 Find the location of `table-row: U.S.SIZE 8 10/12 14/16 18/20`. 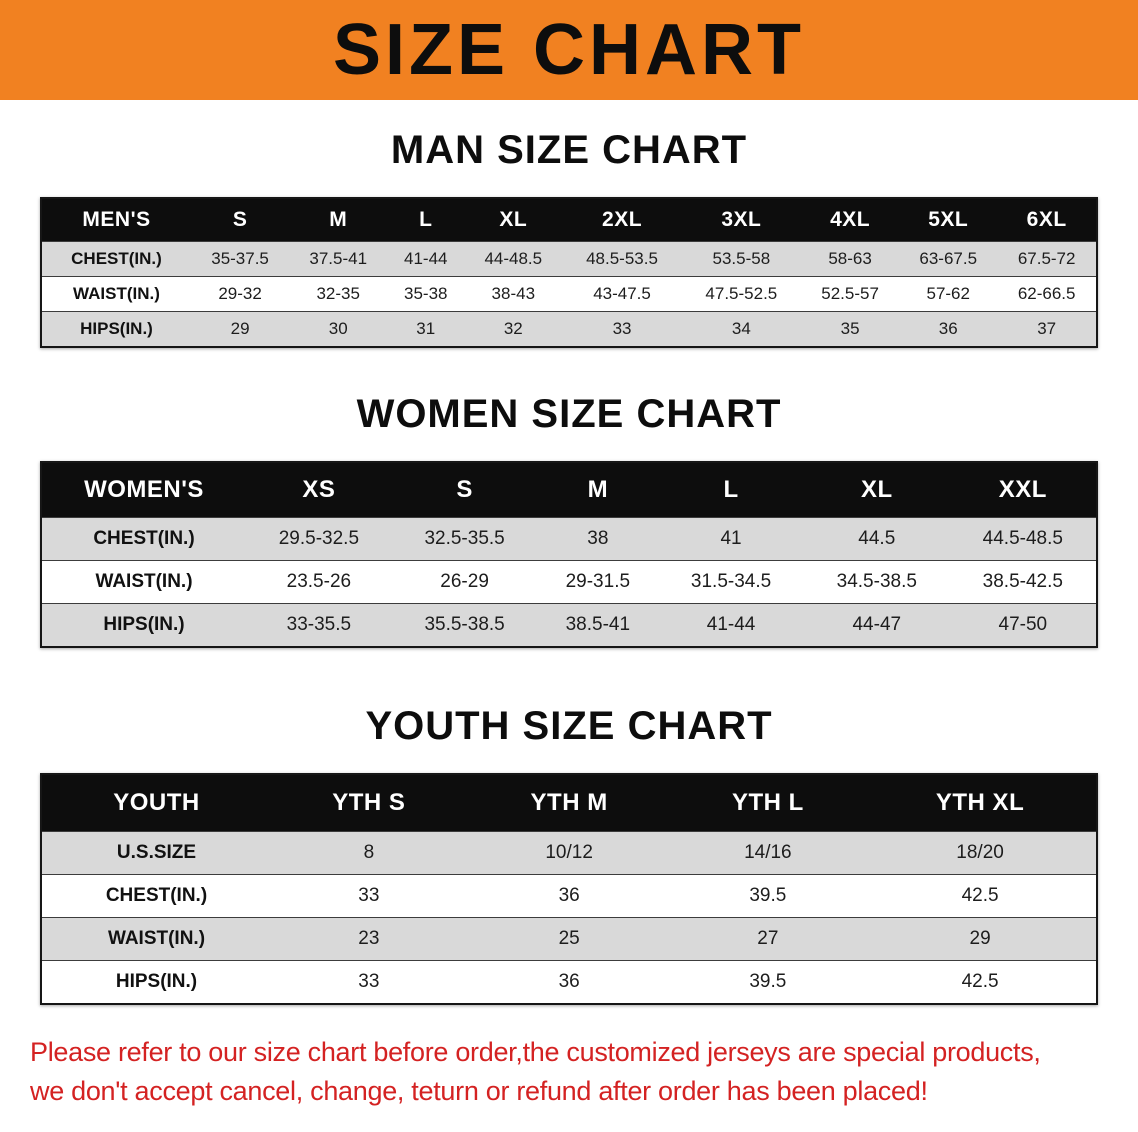

table-row: U.S.SIZE 8 10/12 14/16 18/20 is located at coordinates (569, 853).